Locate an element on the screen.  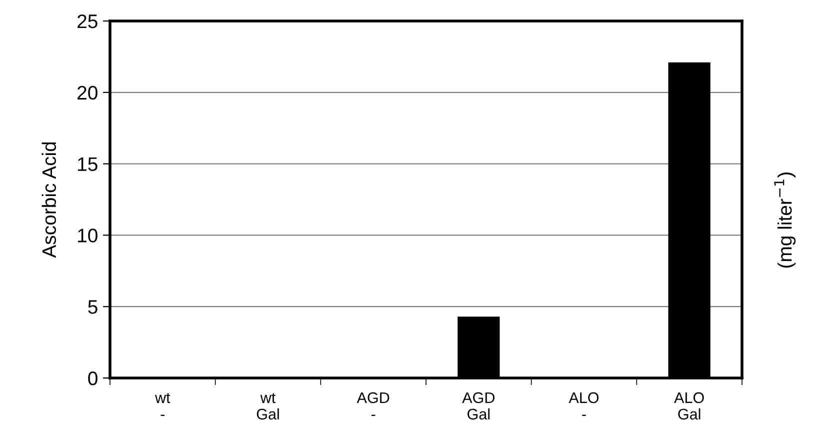
y-tick-label: 10 is located at coordinates (88, 235).